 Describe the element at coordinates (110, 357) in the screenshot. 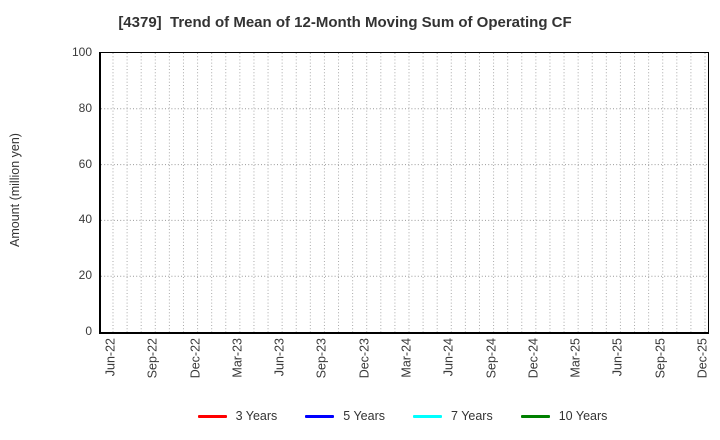

I see `x-tick-label: Jun-22` at that location.